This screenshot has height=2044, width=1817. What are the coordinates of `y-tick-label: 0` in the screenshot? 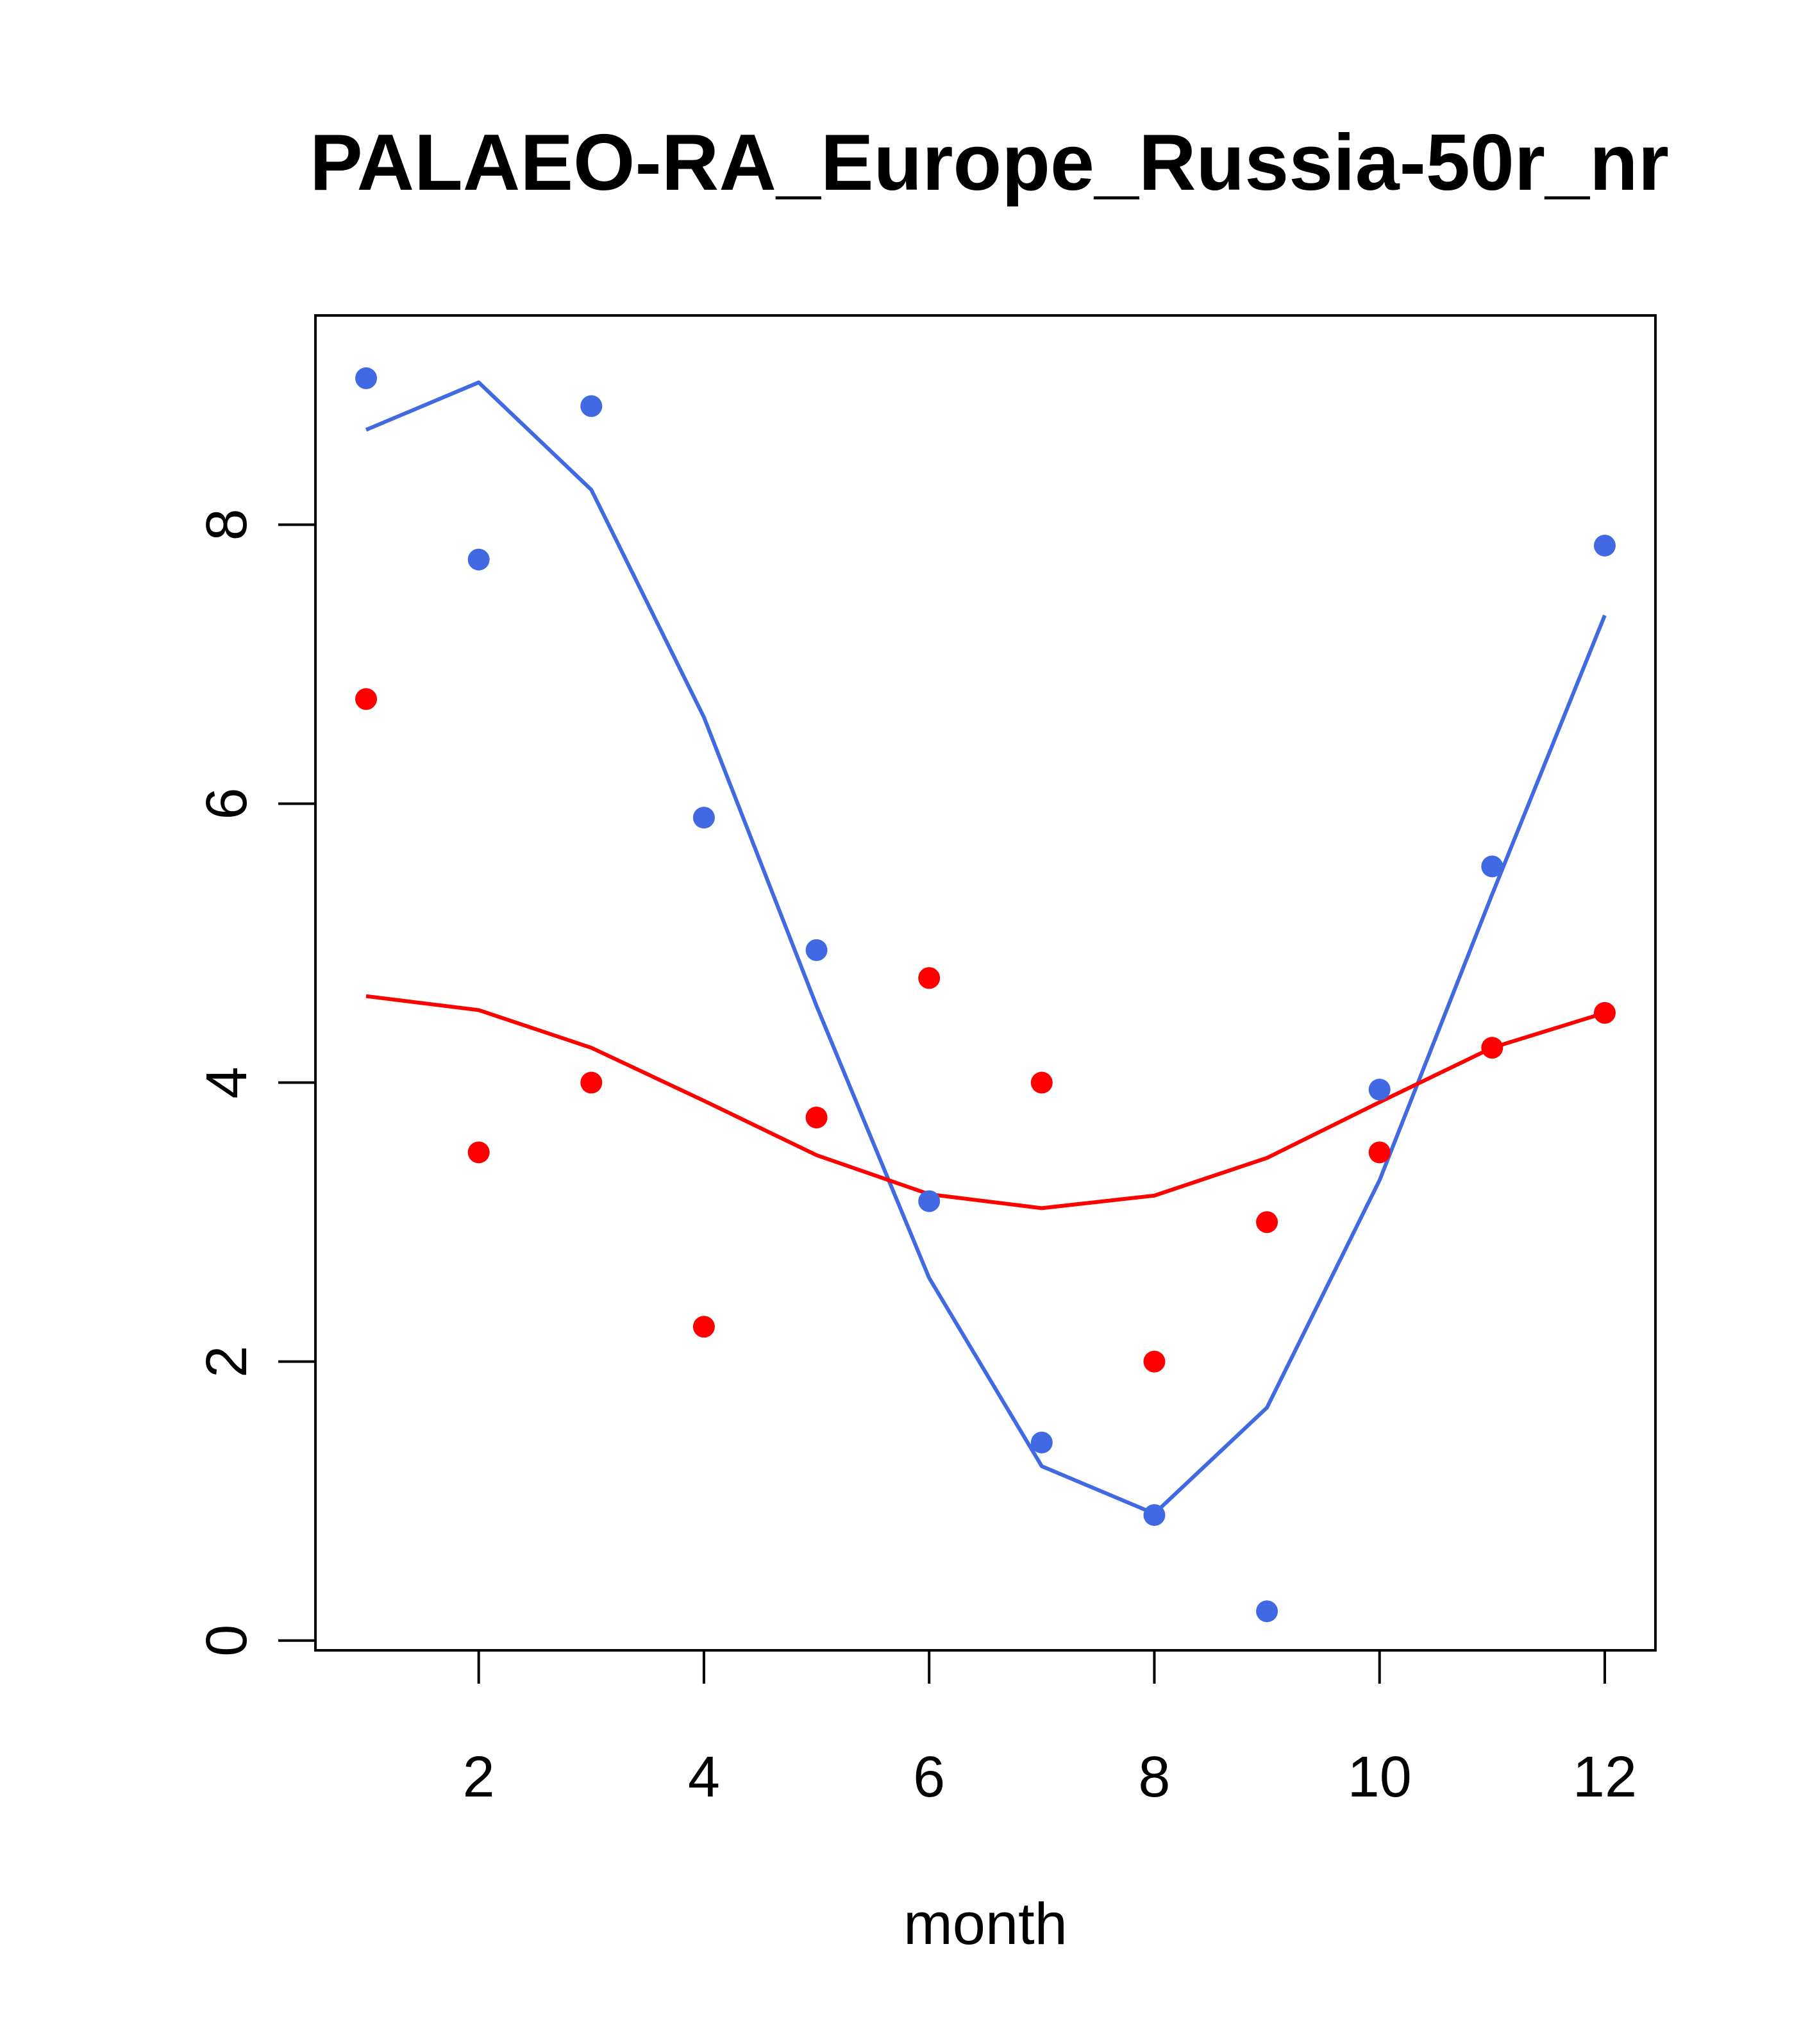 It's located at (227, 1641).